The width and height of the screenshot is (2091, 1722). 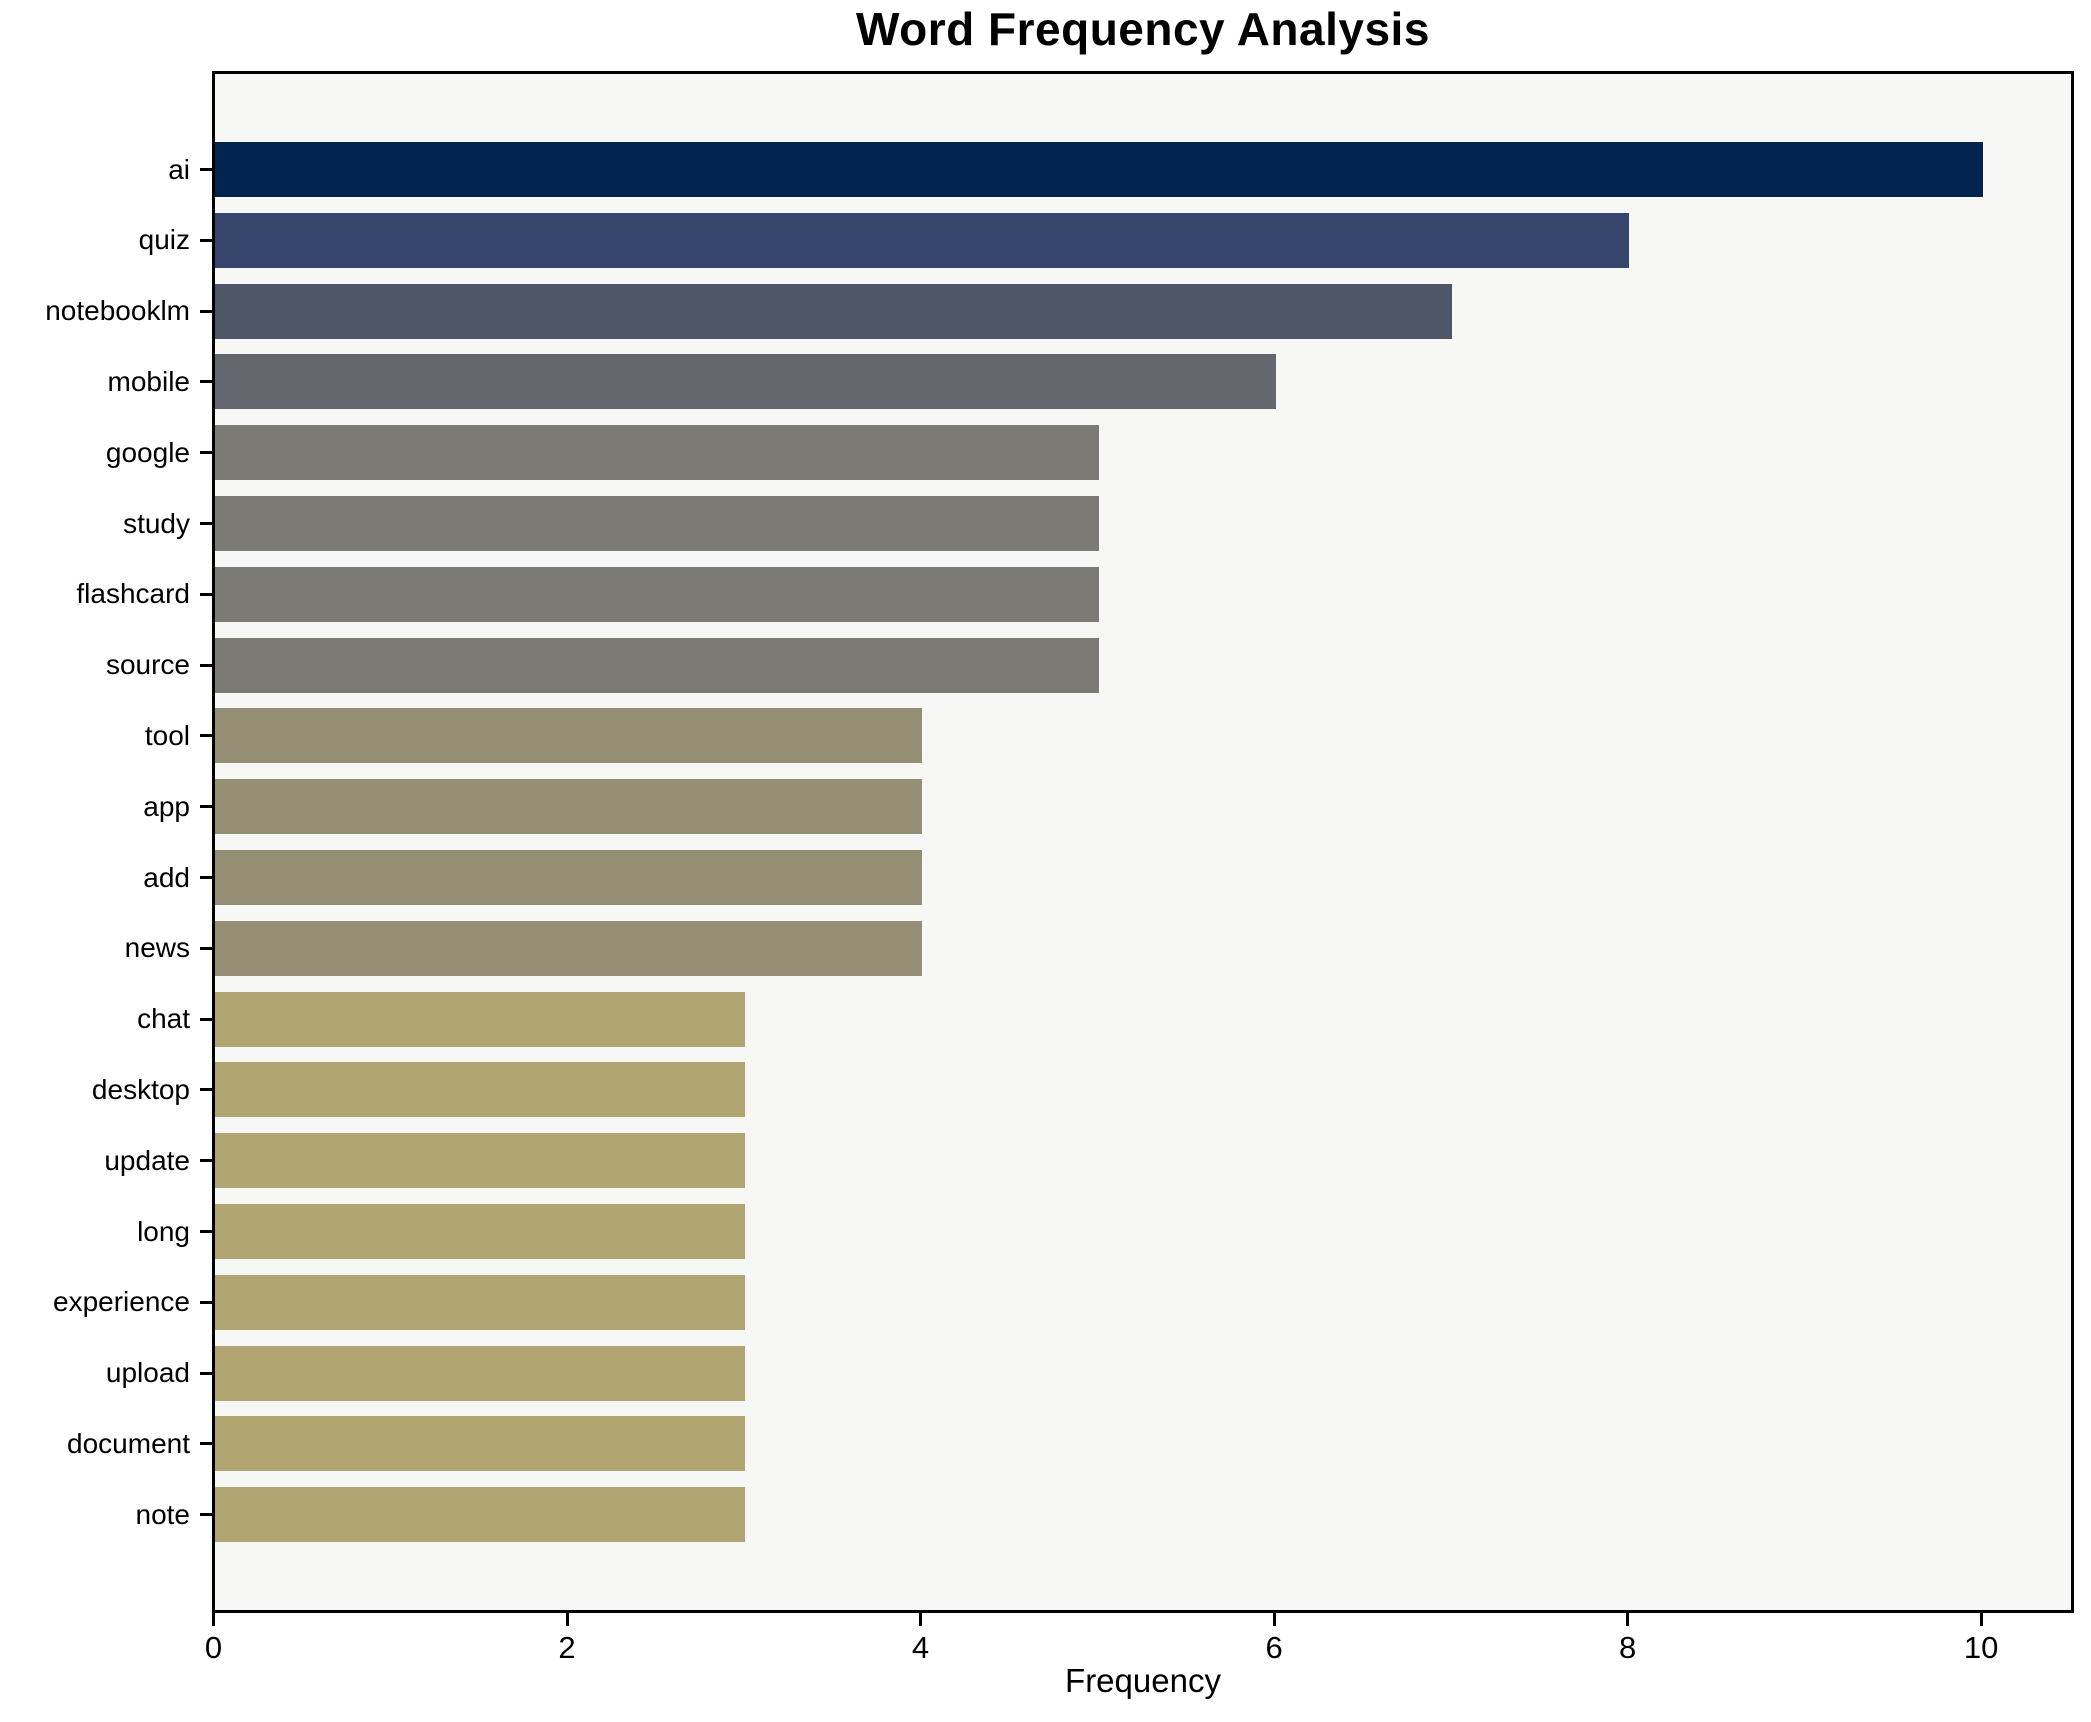 I want to click on y-tick-label-mobile: mobile, so click(x=148, y=381).